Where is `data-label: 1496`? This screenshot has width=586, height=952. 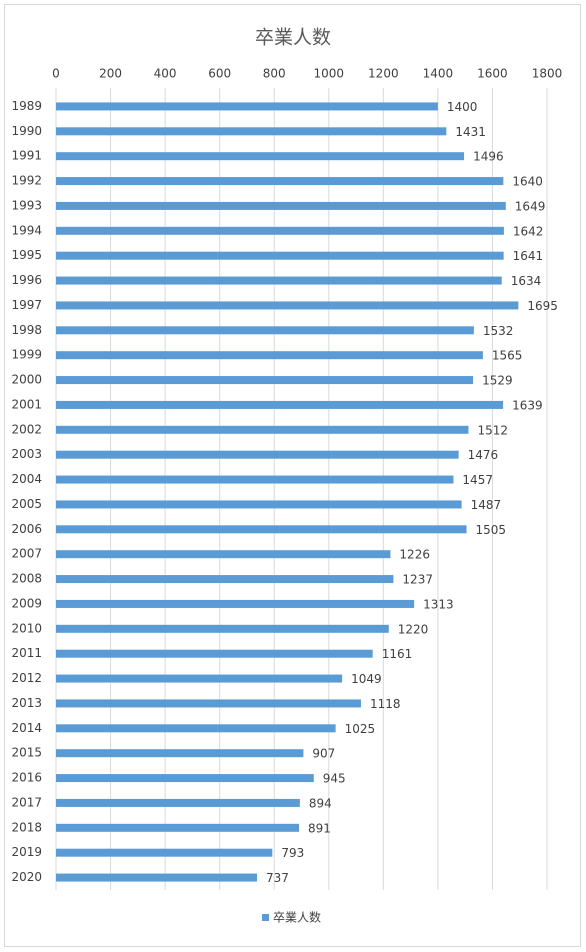
data-label: 1496 is located at coordinates (488, 157).